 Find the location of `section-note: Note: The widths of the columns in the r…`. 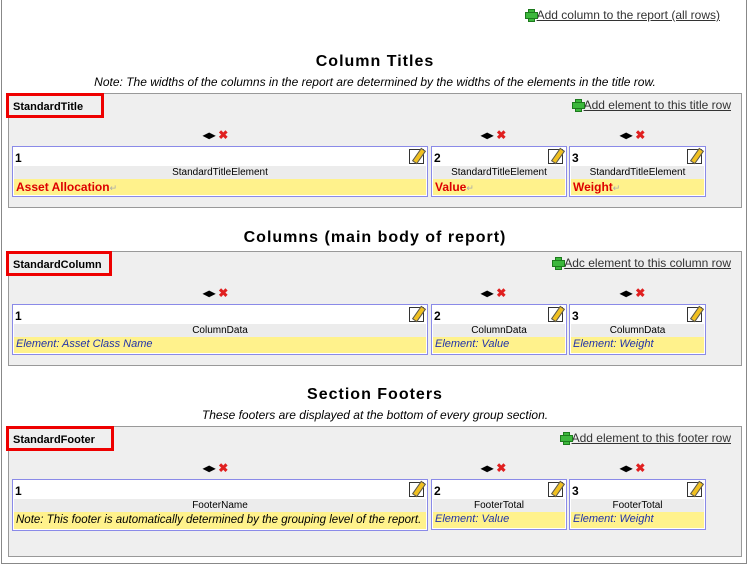

section-note: Note: The widths of the columns in the r… is located at coordinates (375, 82).